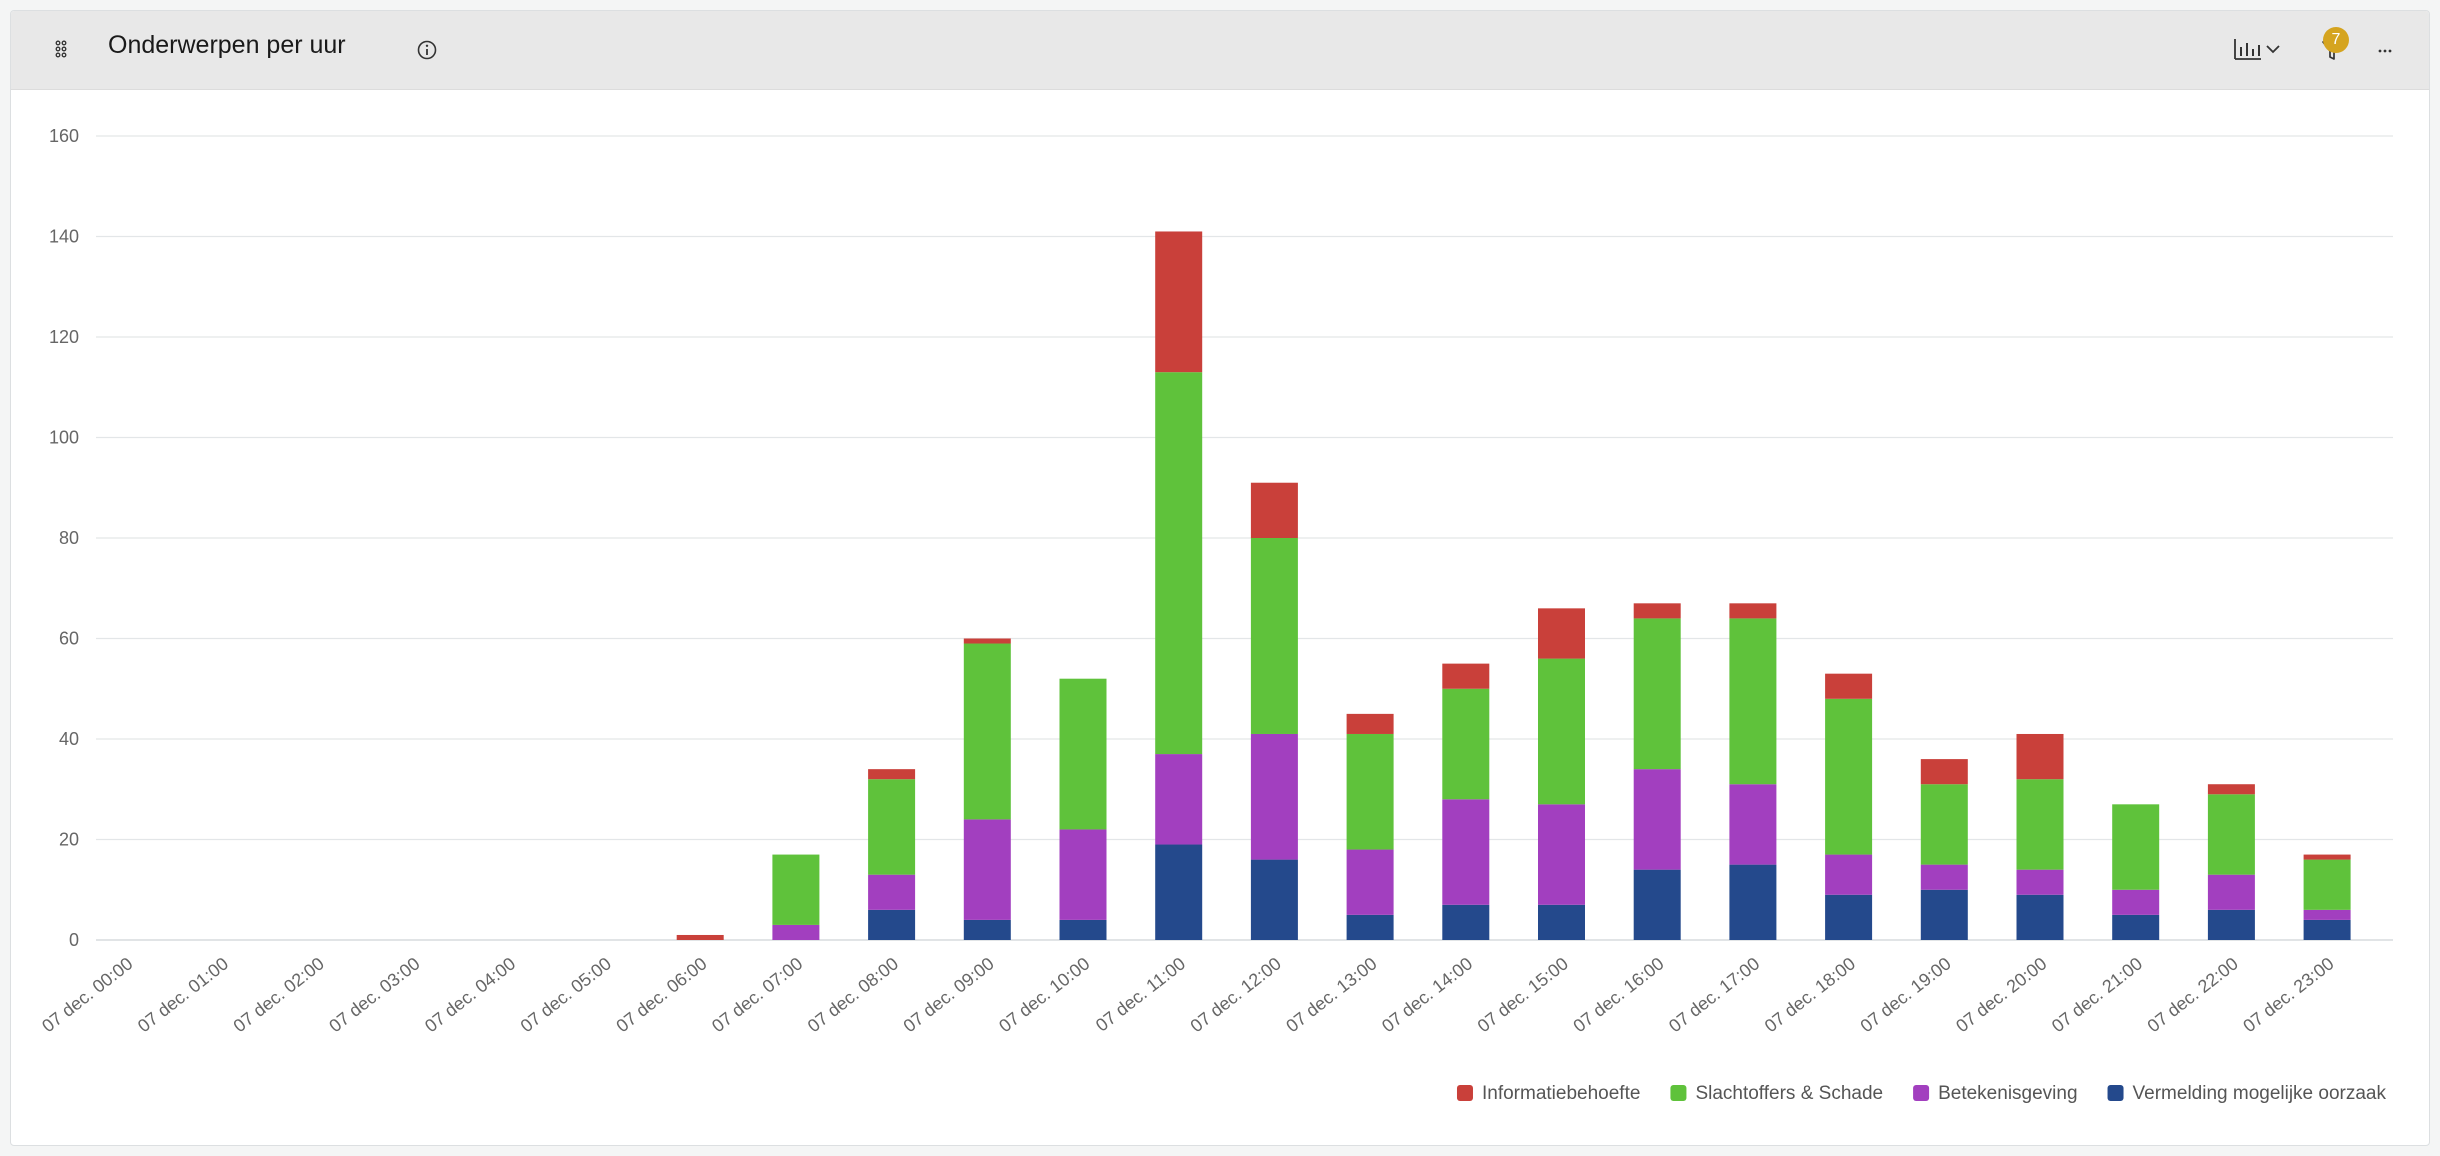  What do you see at coordinates (1140, 994) in the screenshot?
I see `x-tick-label: 07 dec. 11:00` at bounding box center [1140, 994].